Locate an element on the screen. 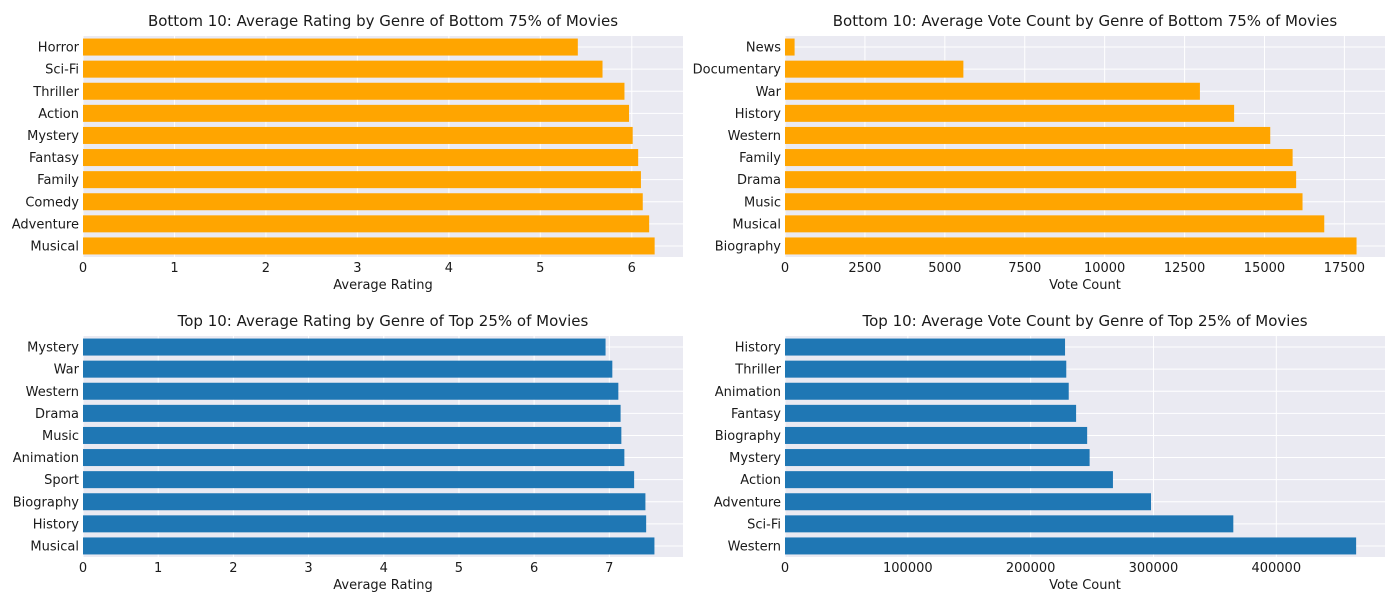 Image resolution: width=1400 pixels, height=600 pixels. bar-documentary is located at coordinates (874, 69).